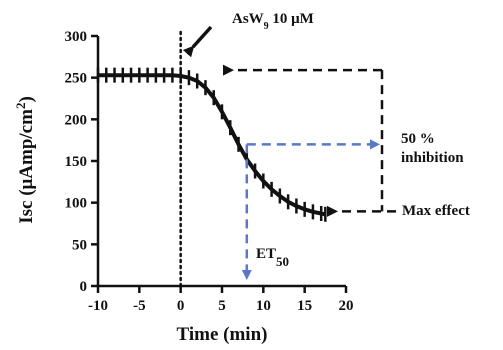  I want to click on x-axis-title: Time (min), so click(222, 334).